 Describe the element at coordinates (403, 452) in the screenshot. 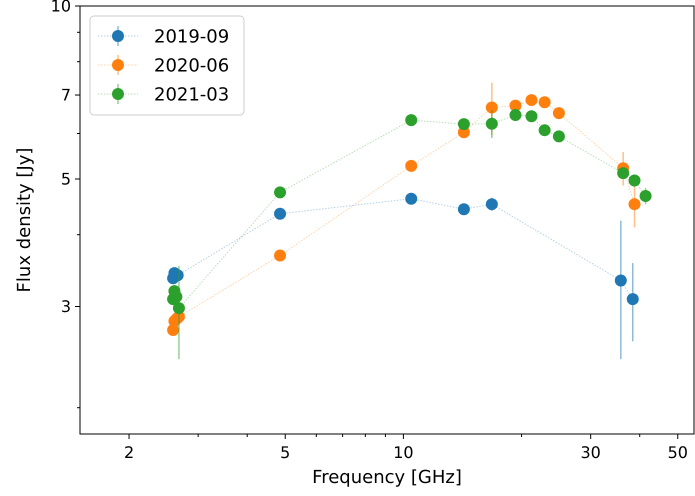

I see `x-tick-label: 10` at that location.